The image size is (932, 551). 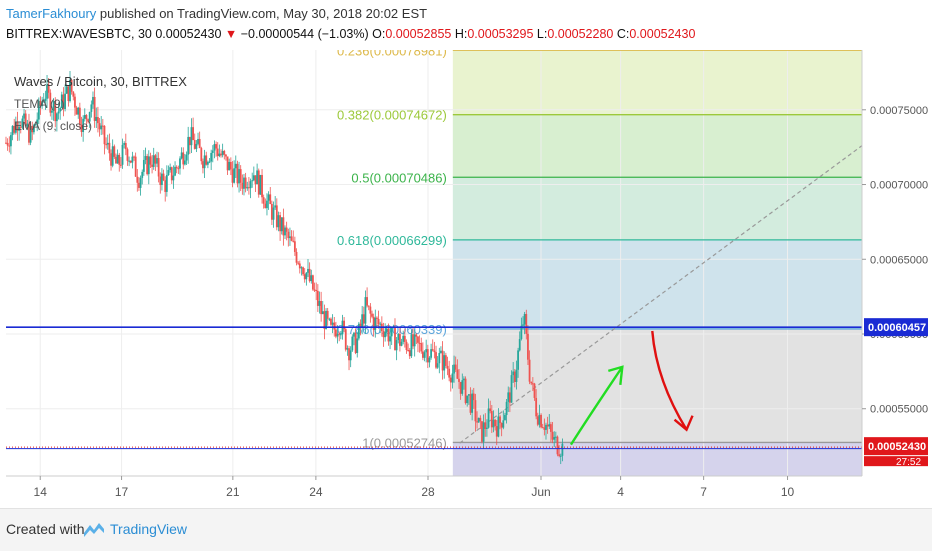 I want to click on date-tick-label: 17, so click(x=122, y=492).